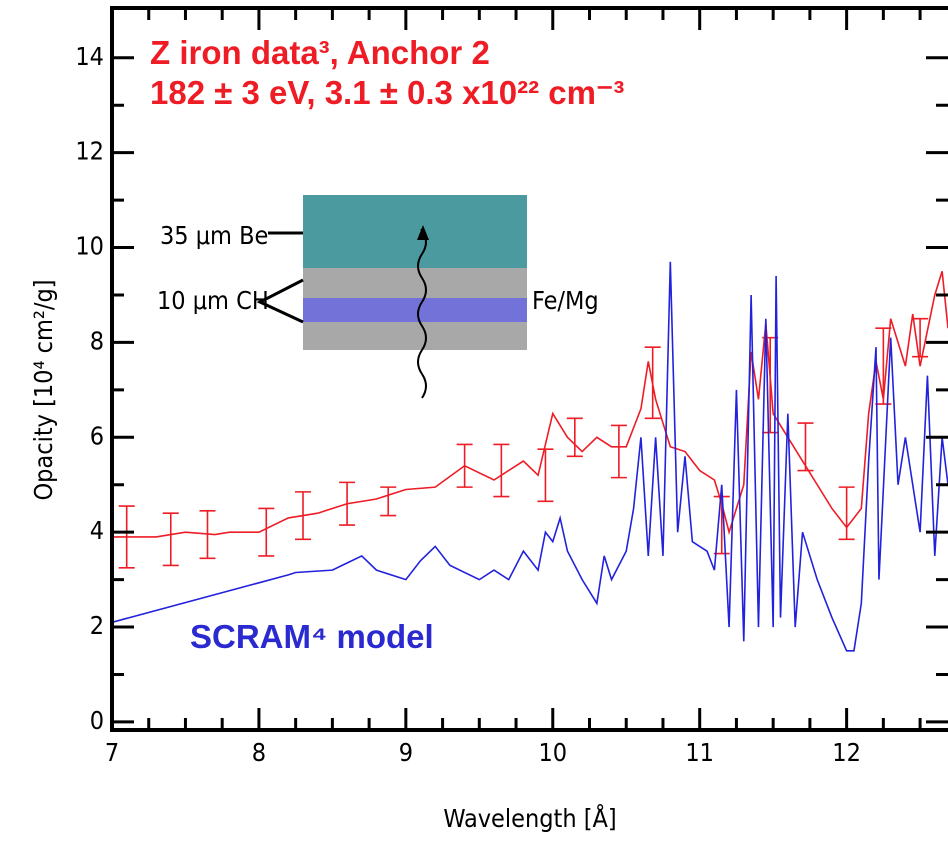  I want to click on xray-arrow, so click(422, 314).